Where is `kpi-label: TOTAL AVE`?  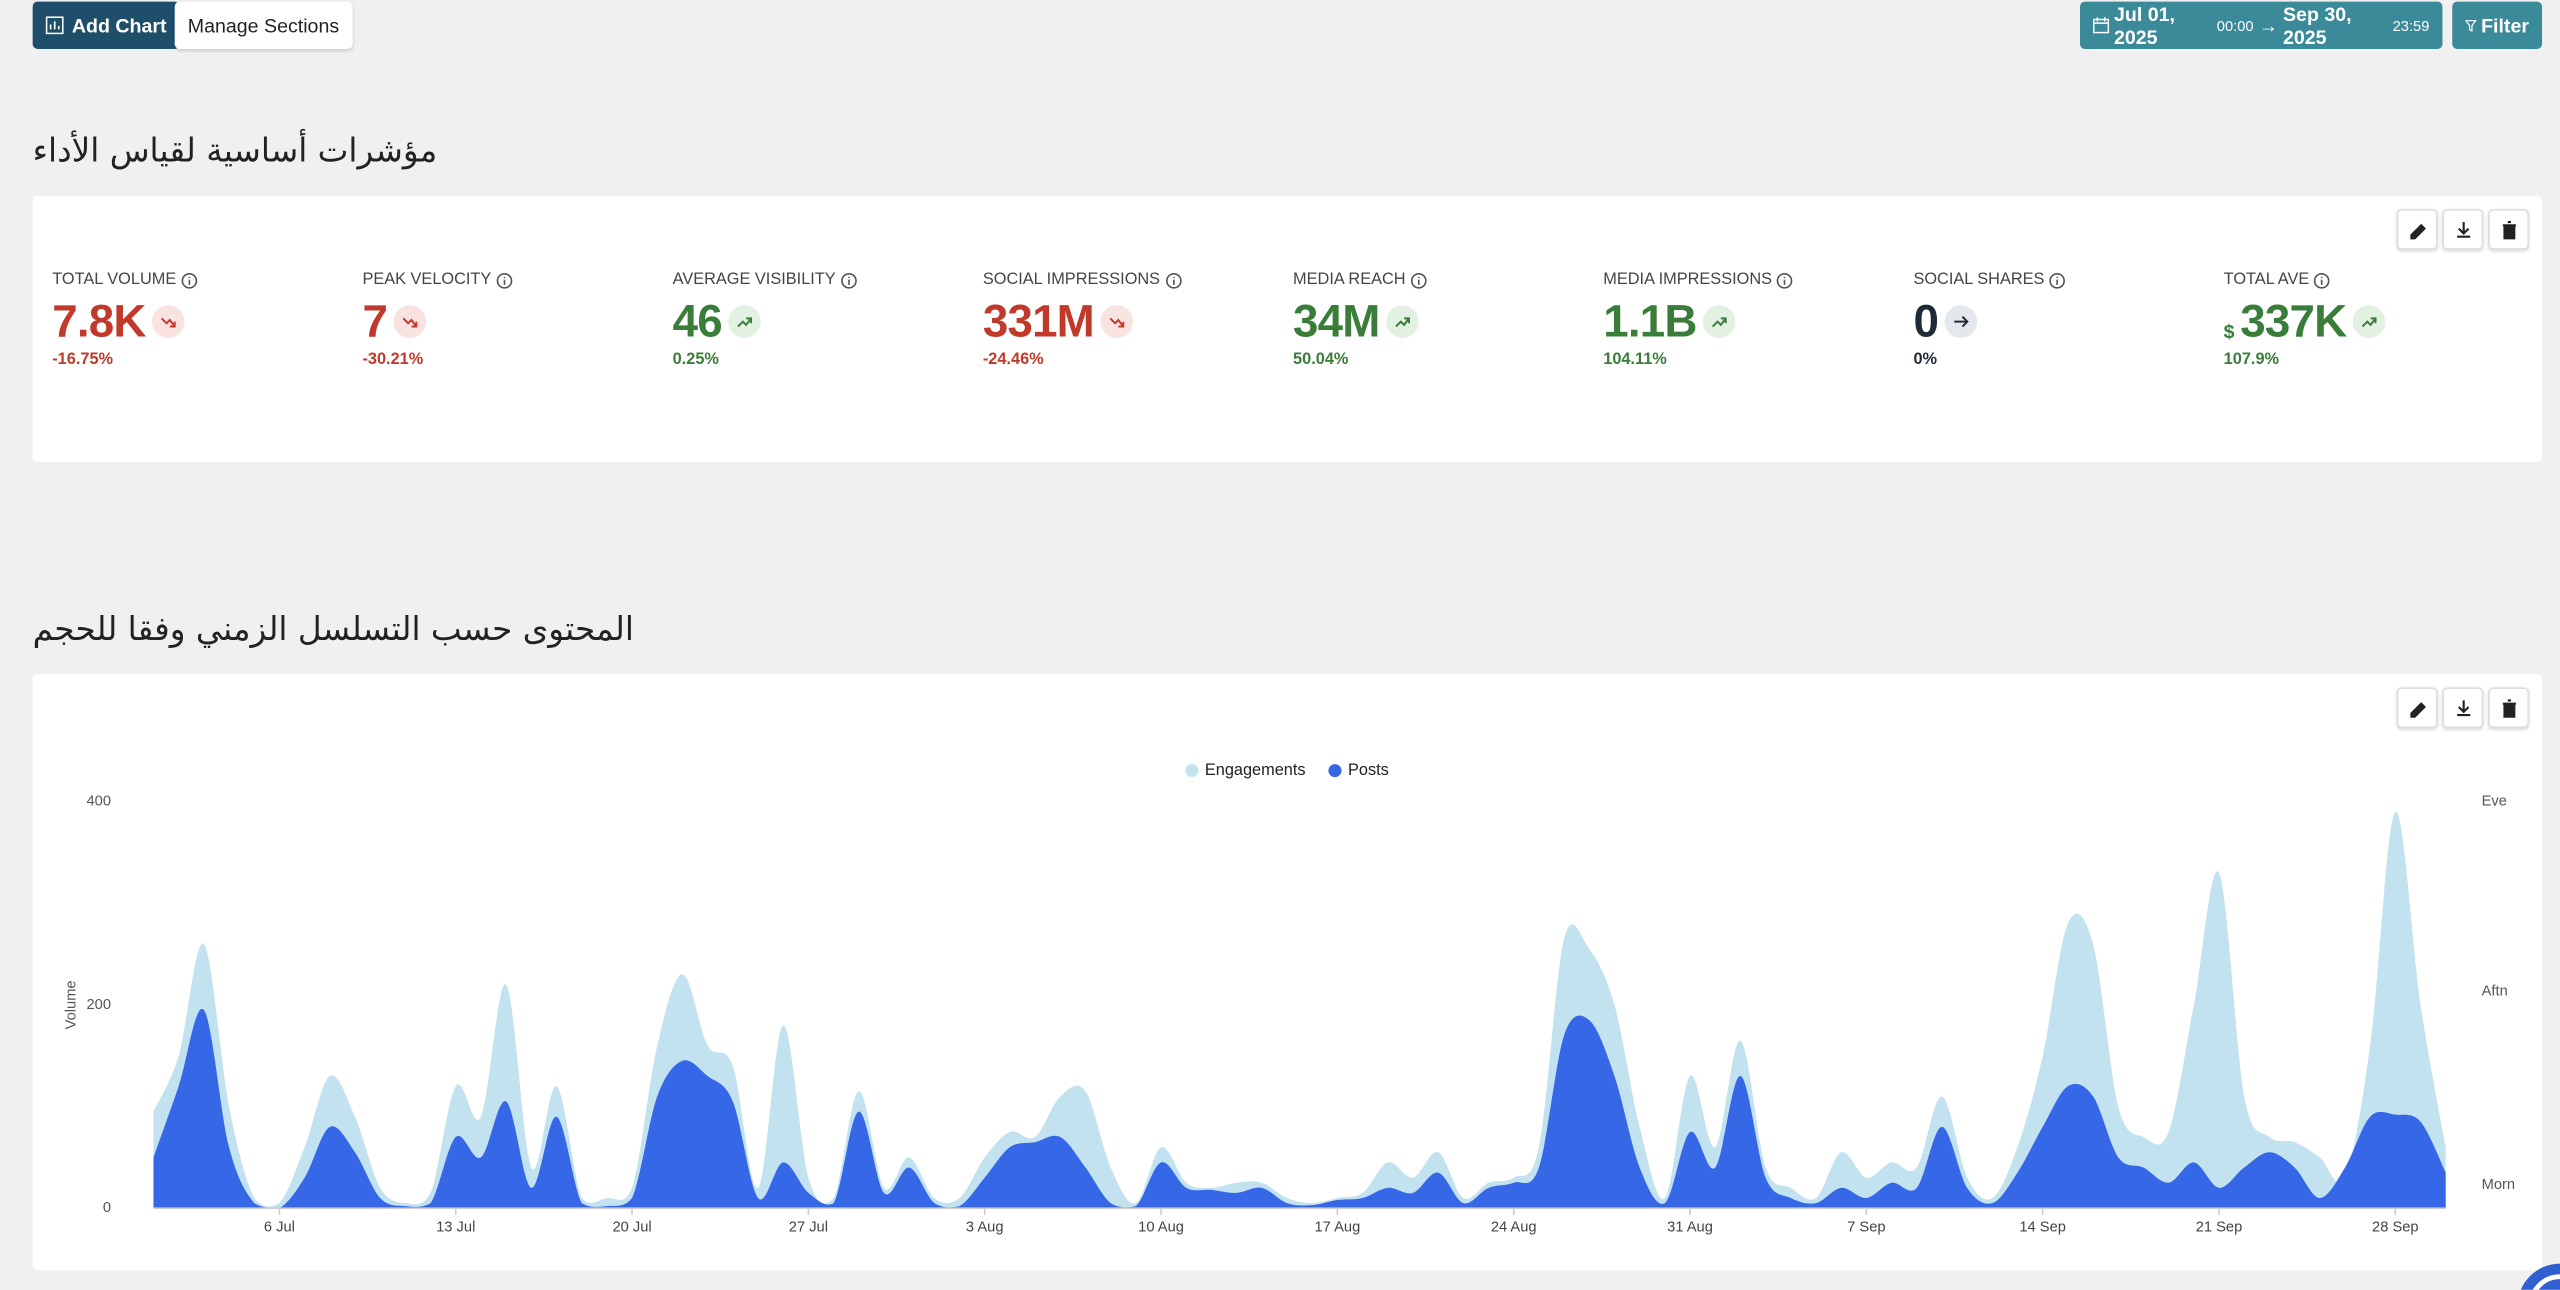
kpi-label: TOTAL AVE is located at coordinates (2266, 280).